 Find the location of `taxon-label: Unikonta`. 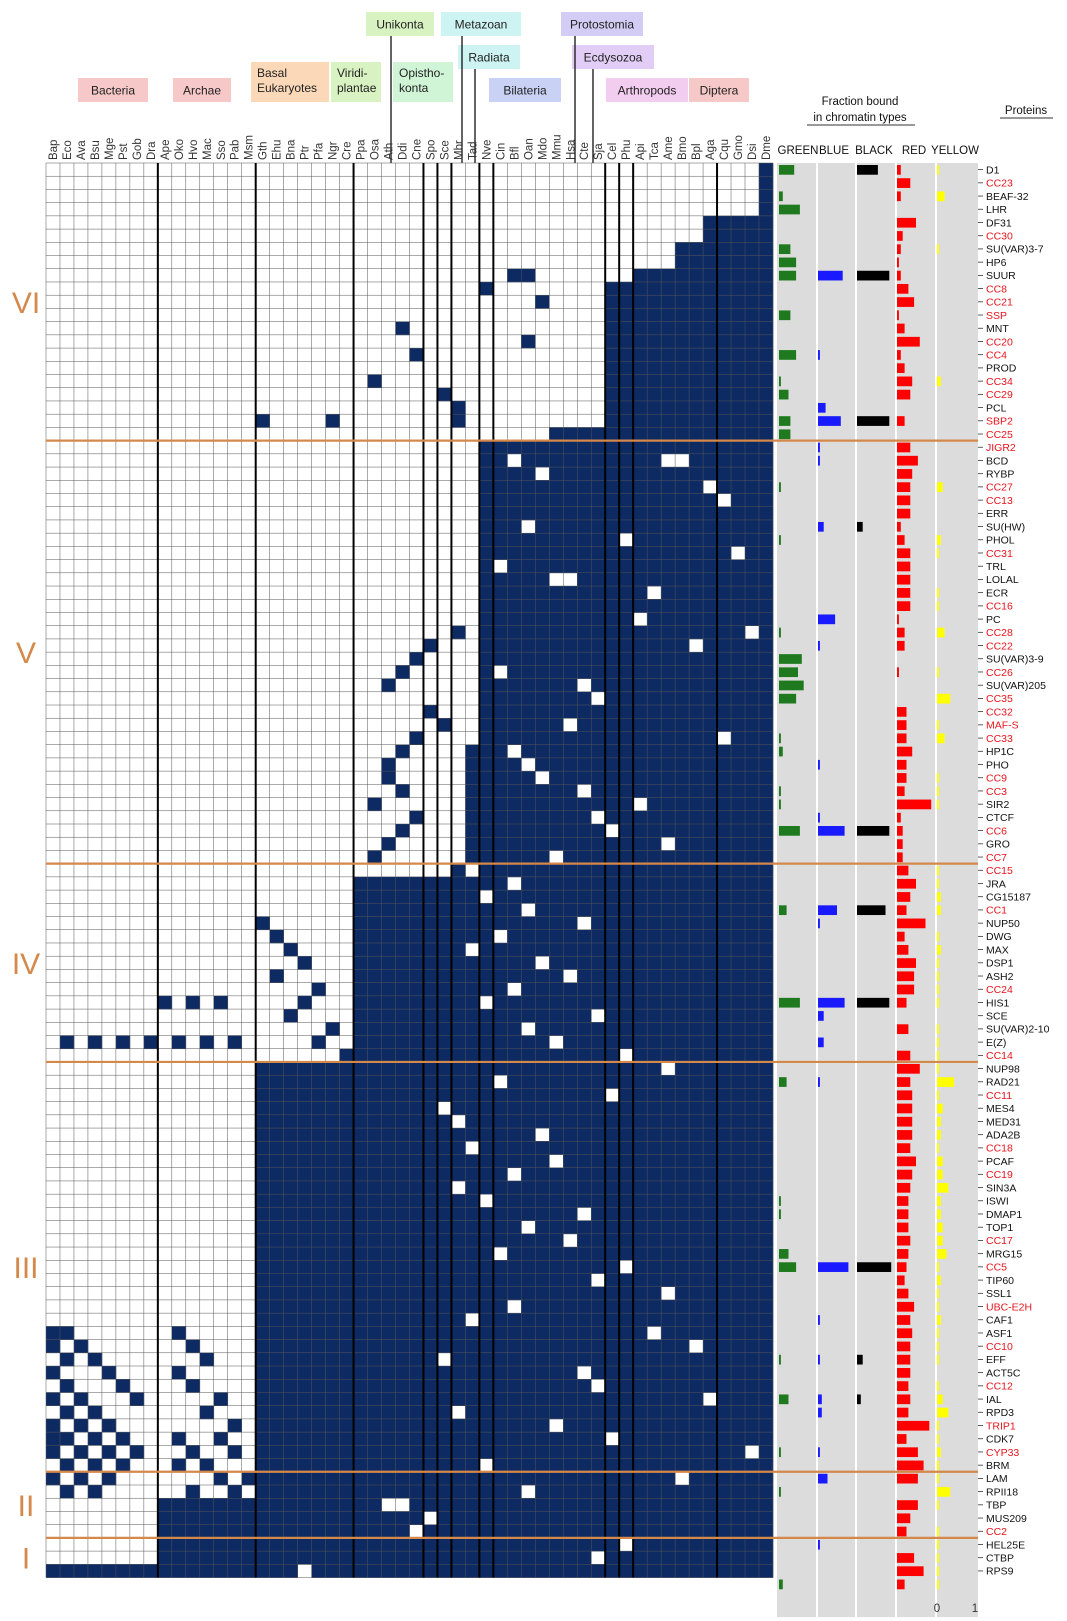

taxon-label: Unikonta is located at coordinates (400, 25).